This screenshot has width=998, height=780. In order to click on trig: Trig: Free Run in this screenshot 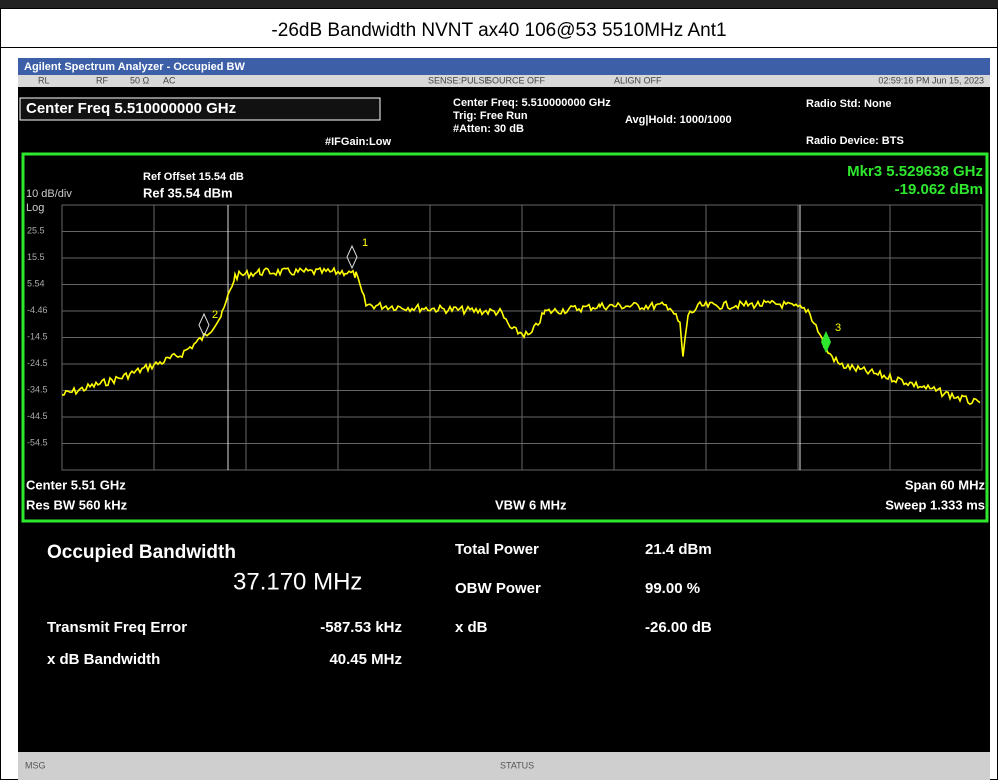, I will do `click(490, 116)`.